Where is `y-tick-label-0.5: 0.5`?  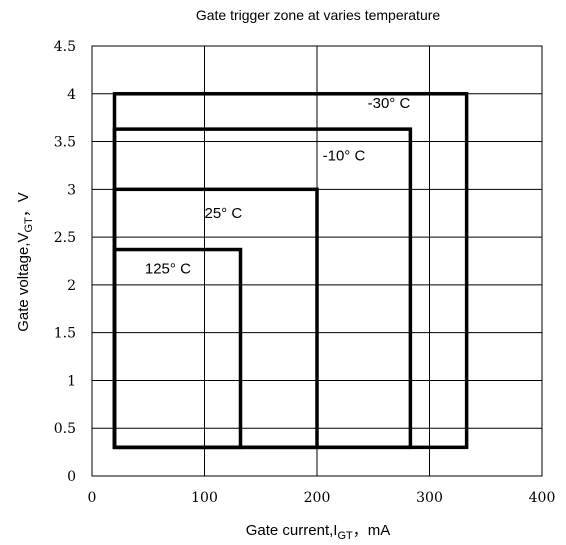 y-tick-label-0.5: 0.5 is located at coordinates (65, 429).